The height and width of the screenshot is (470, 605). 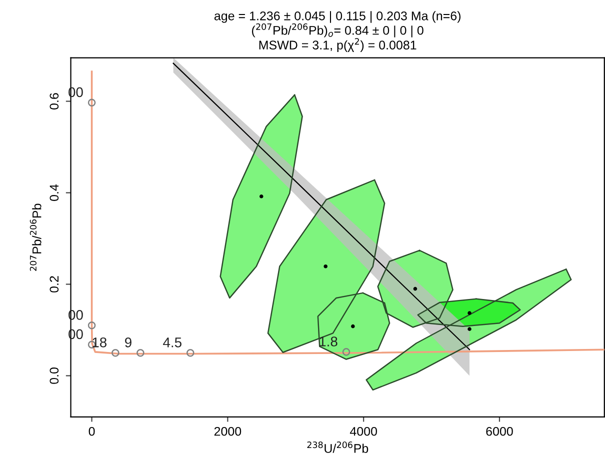 I want to click on annotation: 4.5, so click(x=172, y=343).